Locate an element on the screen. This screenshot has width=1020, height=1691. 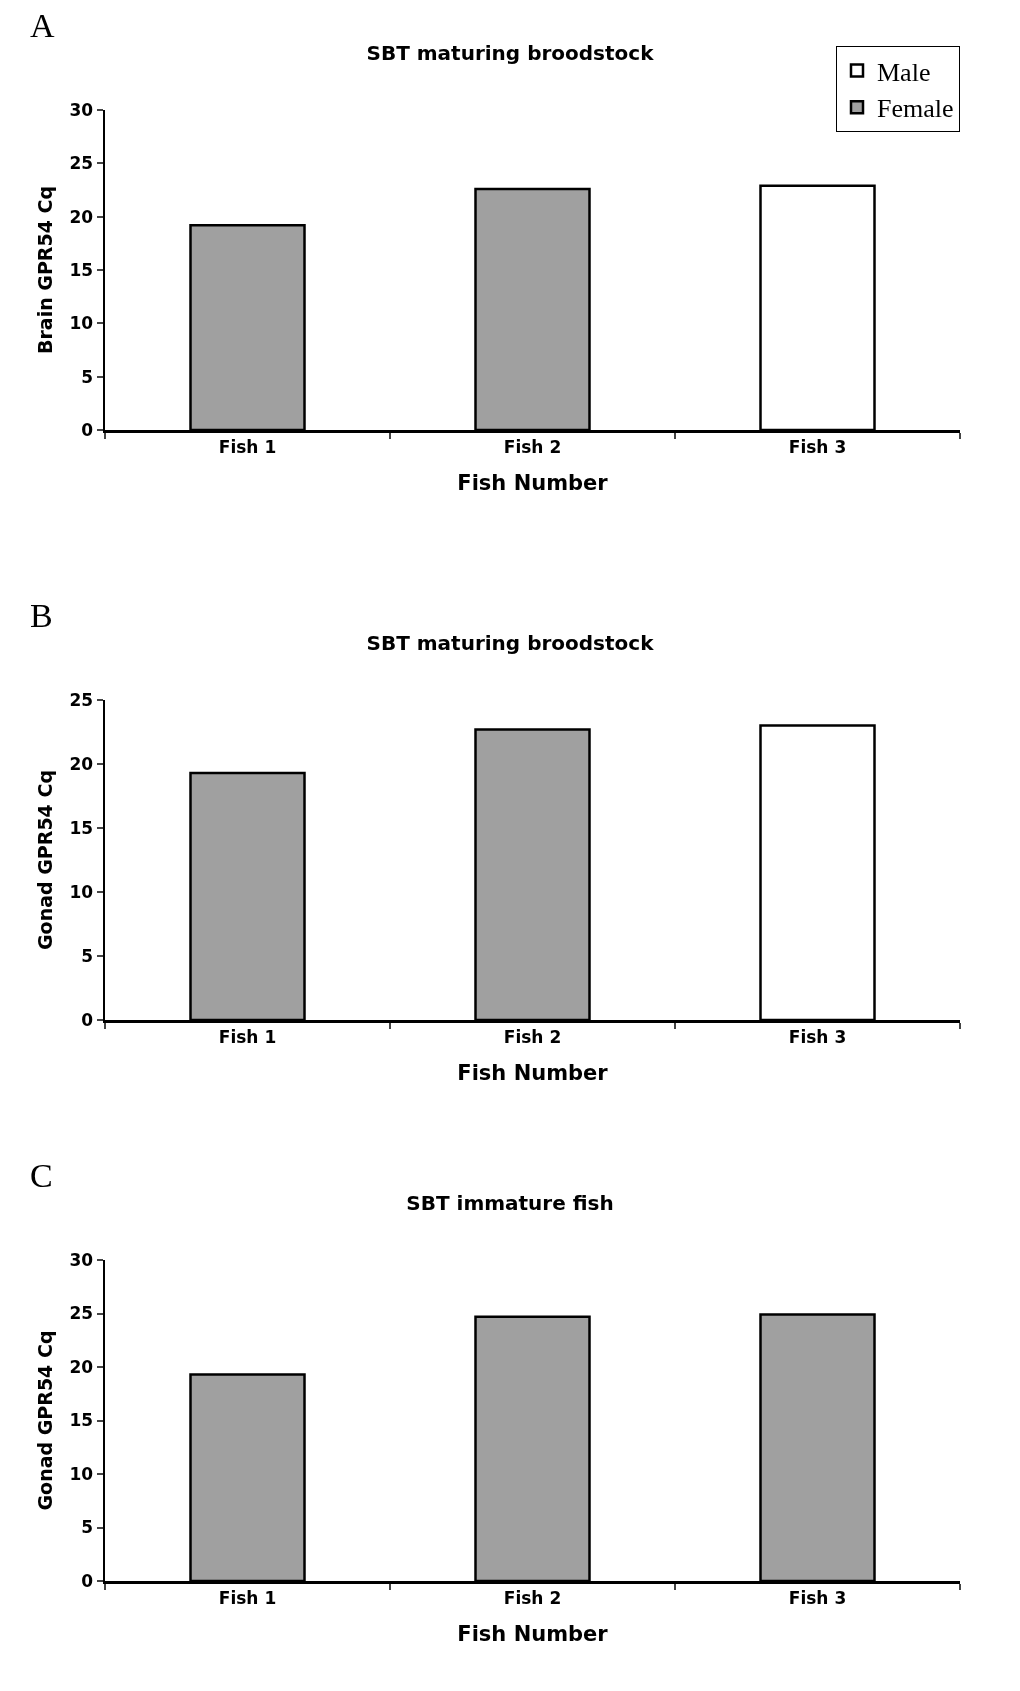
text: A is located at coordinates (42, 25).